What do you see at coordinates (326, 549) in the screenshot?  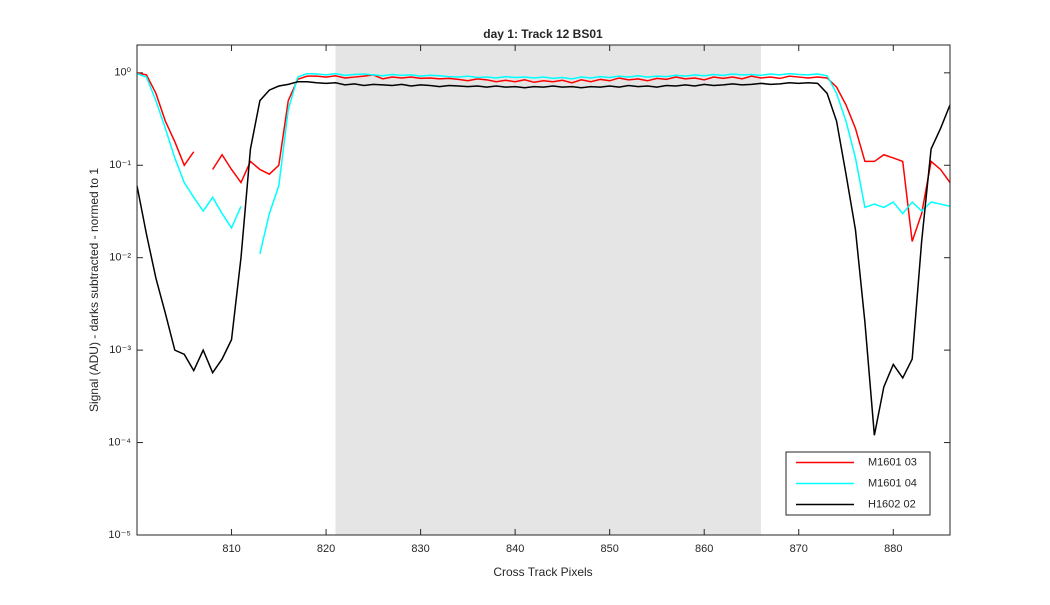 I see `x-tick-label: 820` at bounding box center [326, 549].